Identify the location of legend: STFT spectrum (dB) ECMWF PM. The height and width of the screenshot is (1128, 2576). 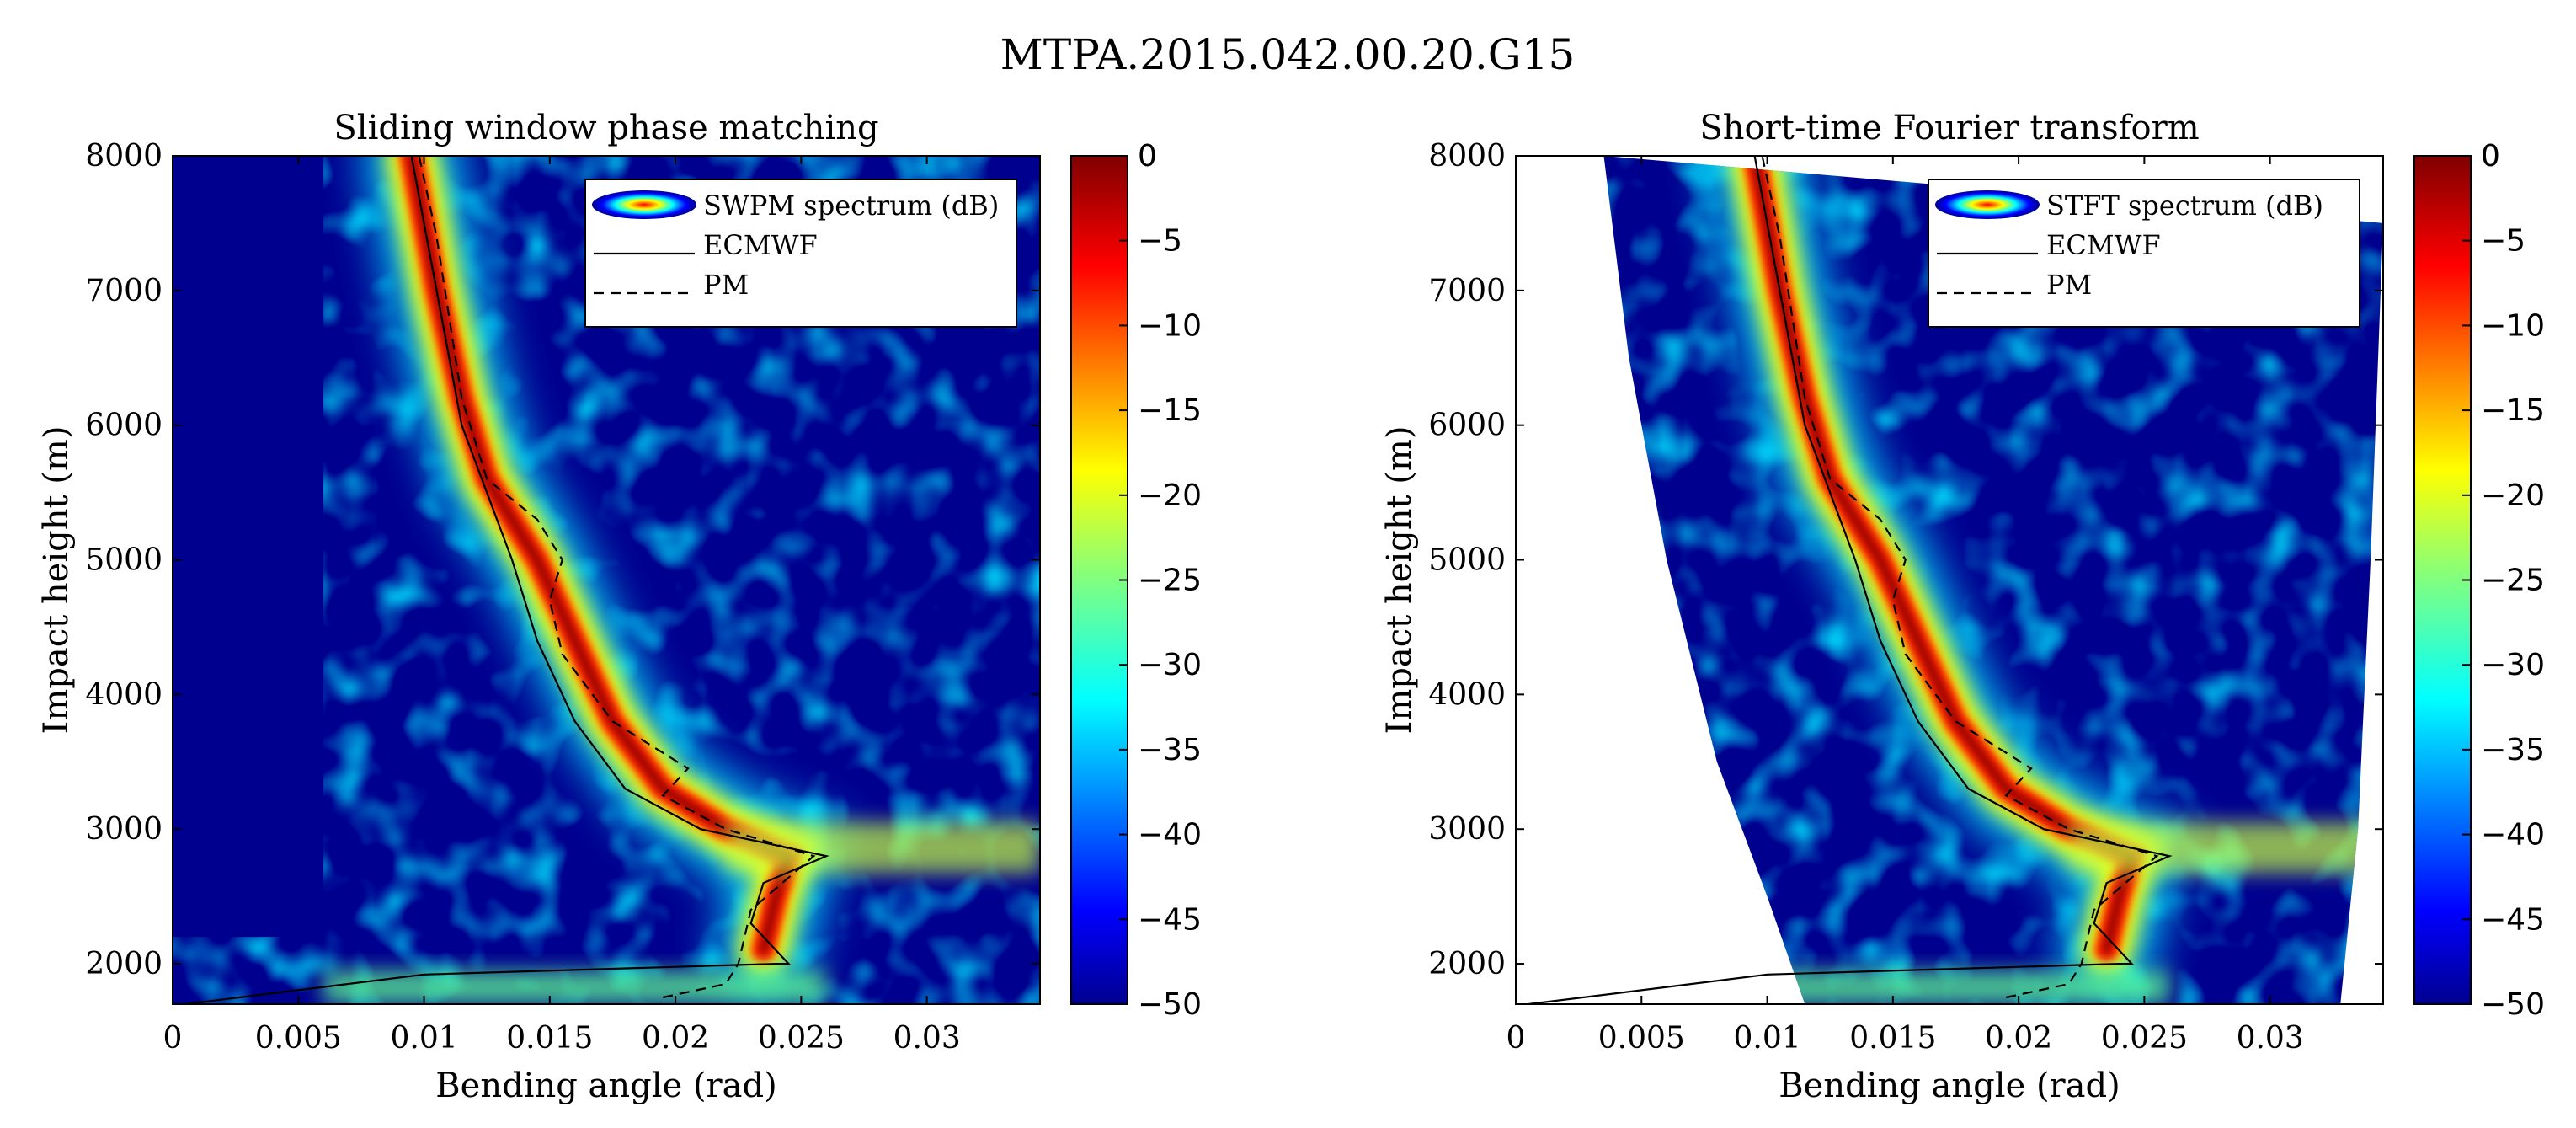
(2144, 253).